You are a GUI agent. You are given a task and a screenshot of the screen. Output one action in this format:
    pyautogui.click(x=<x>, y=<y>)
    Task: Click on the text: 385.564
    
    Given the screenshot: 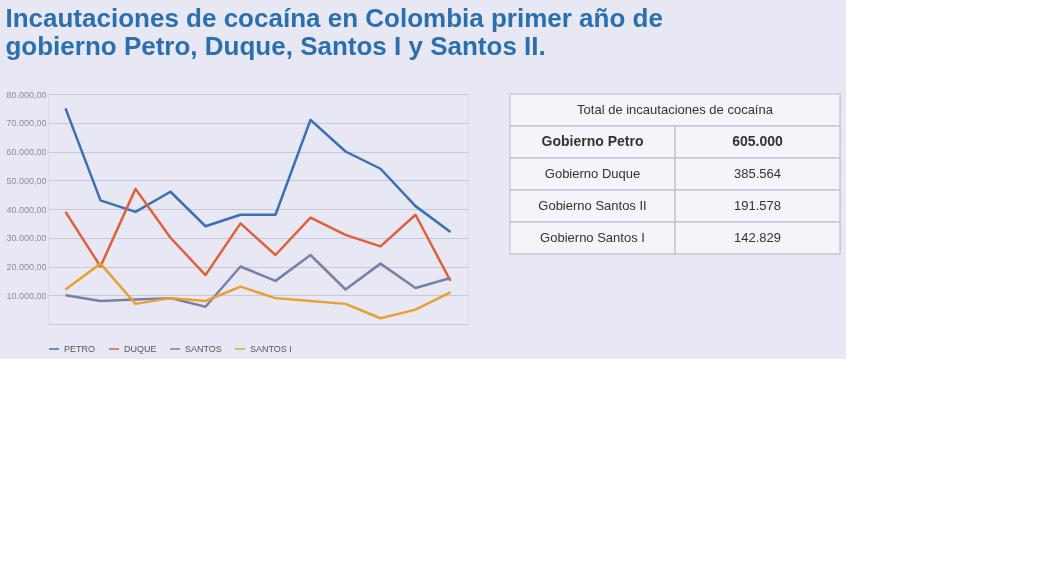 What is the action you would take?
    pyautogui.click(x=757, y=173)
    